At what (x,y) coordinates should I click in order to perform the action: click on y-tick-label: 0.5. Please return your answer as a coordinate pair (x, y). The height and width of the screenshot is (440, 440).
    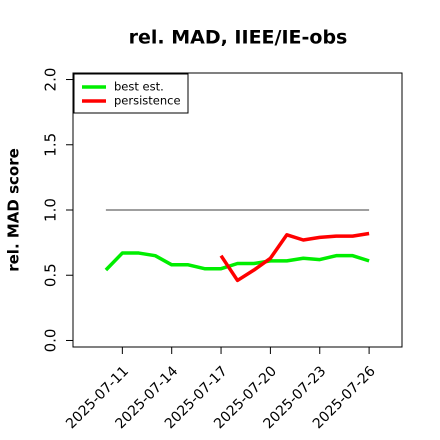
    Looking at the image, I should click on (51, 275).